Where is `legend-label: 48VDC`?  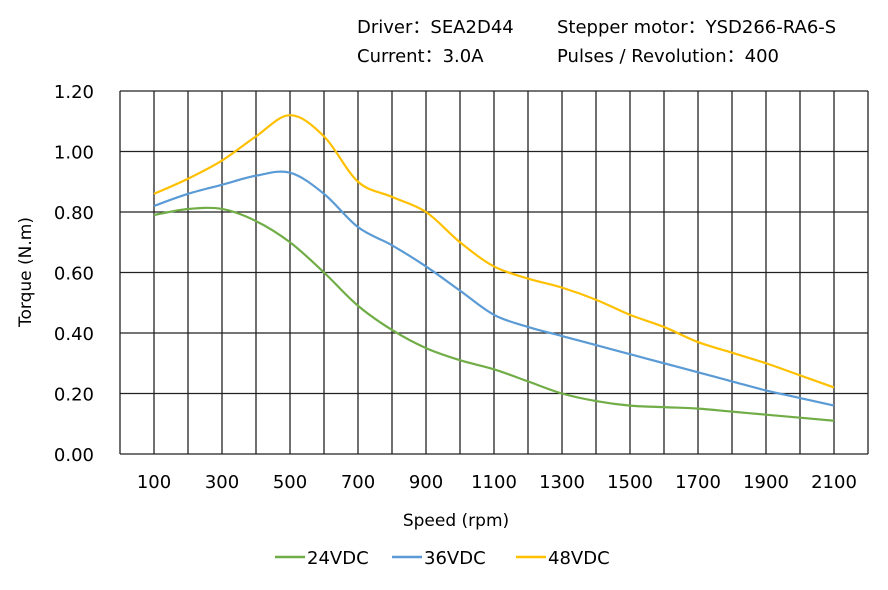
legend-label: 48VDC is located at coordinates (579, 558).